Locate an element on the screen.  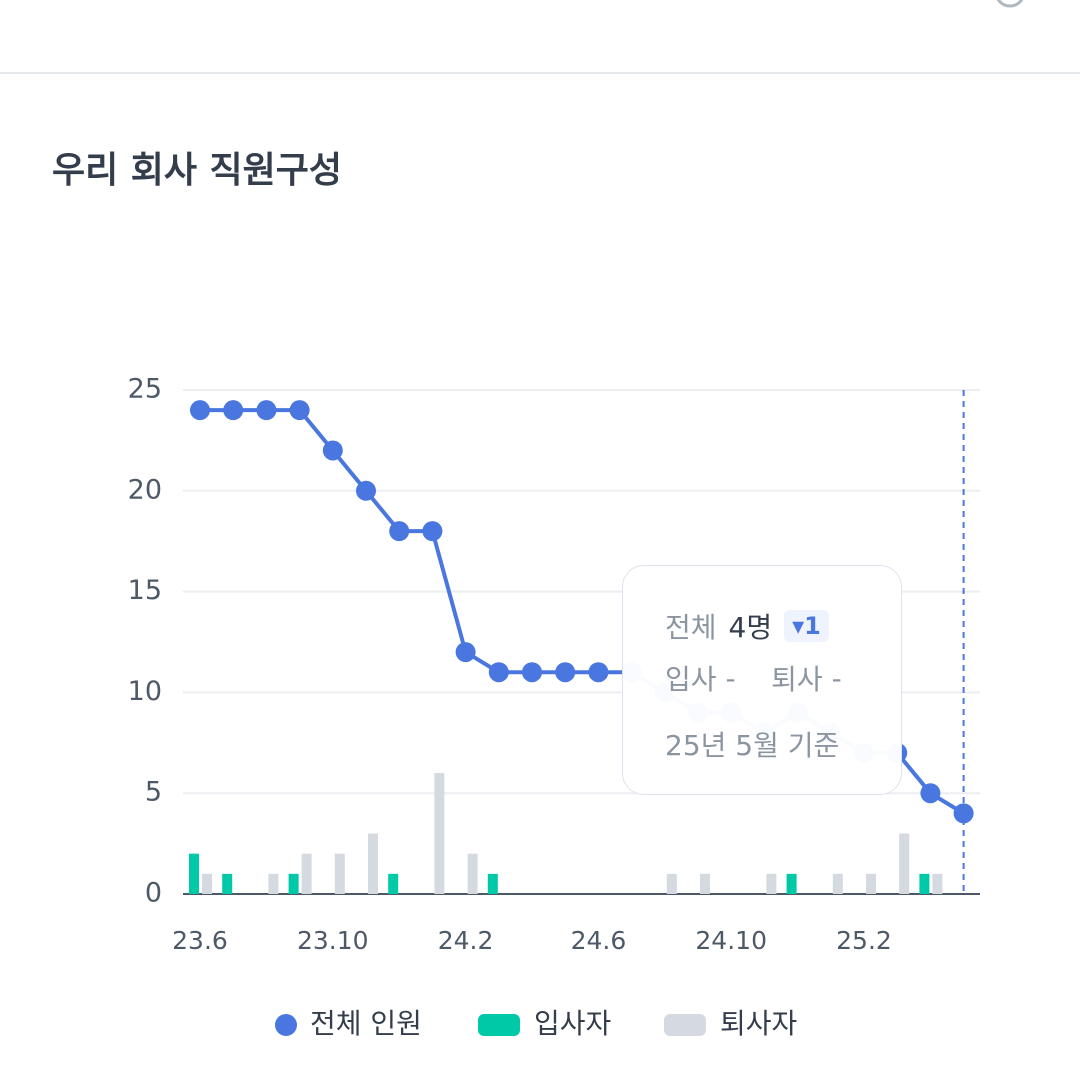
tooltip-row: 전체 4명 ▾1 is located at coordinates (783, 626).